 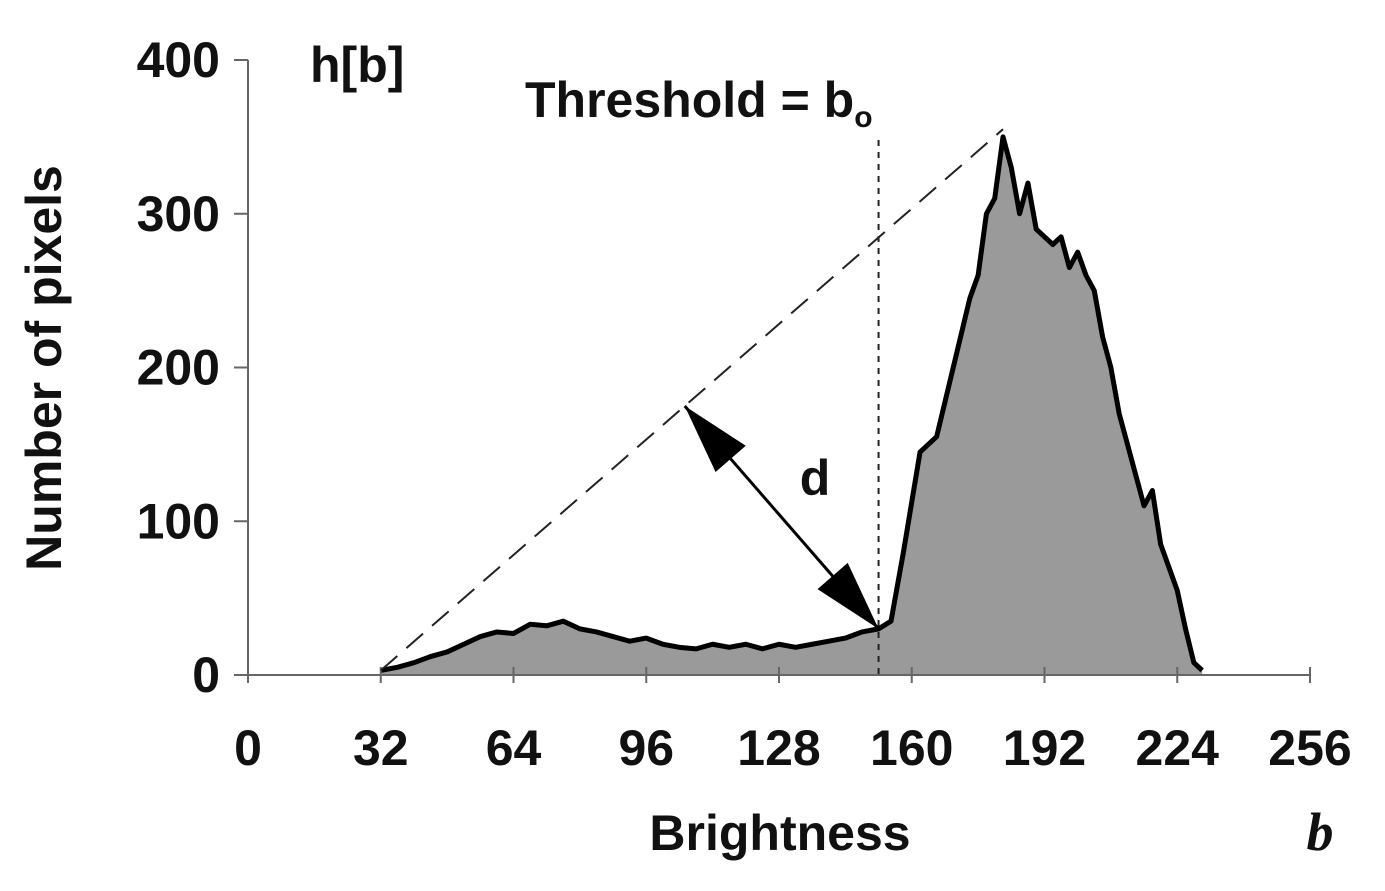 What do you see at coordinates (1044, 748) in the screenshot?
I see `x-tick-label: 192` at bounding box center [1044, 748].